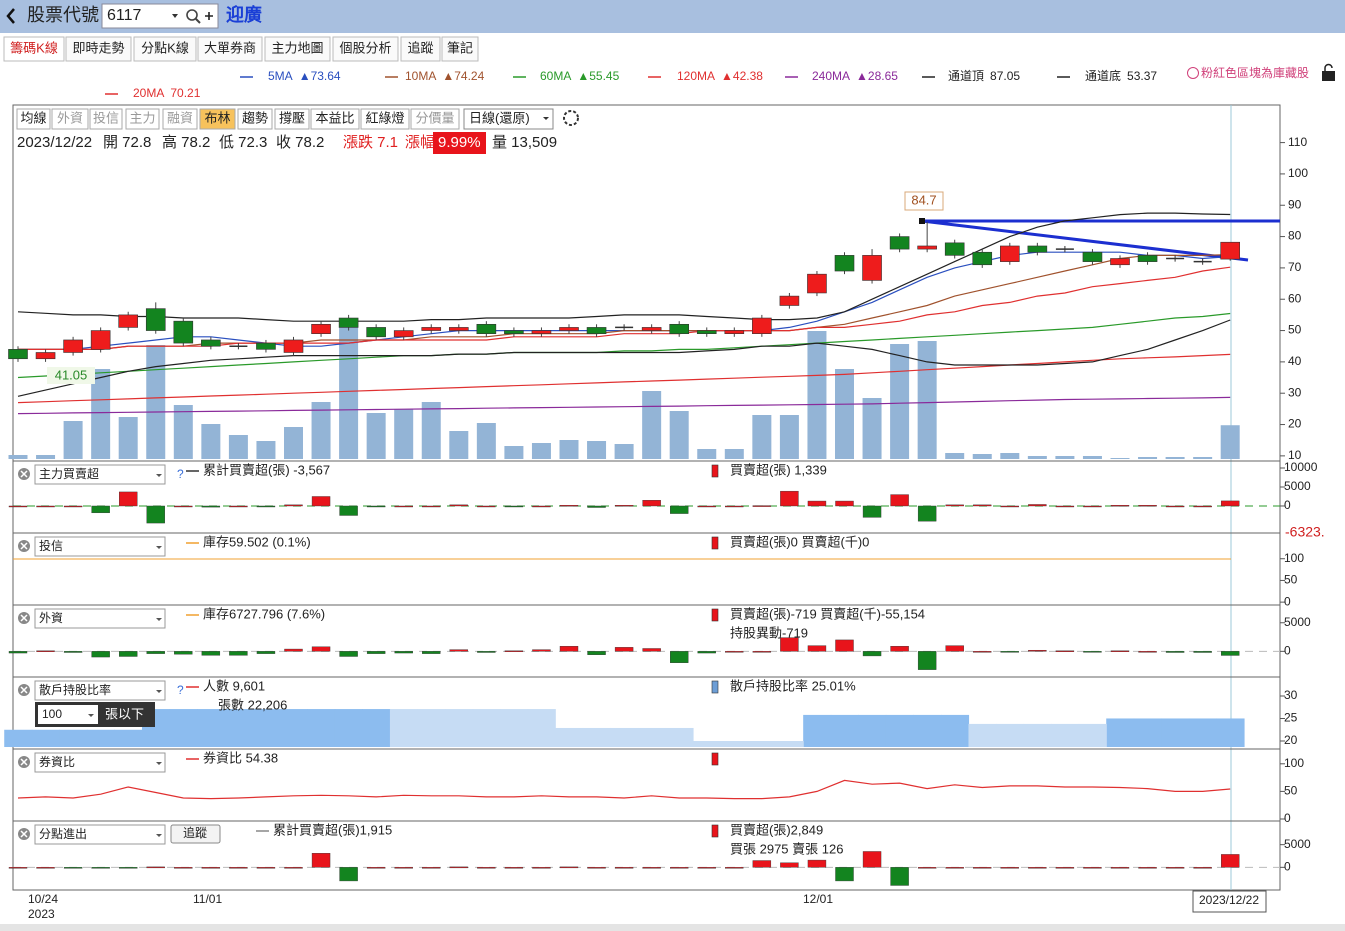 The image size is (1345, 931). I want to click on tab-label: 分點K線, so click(165, 47).